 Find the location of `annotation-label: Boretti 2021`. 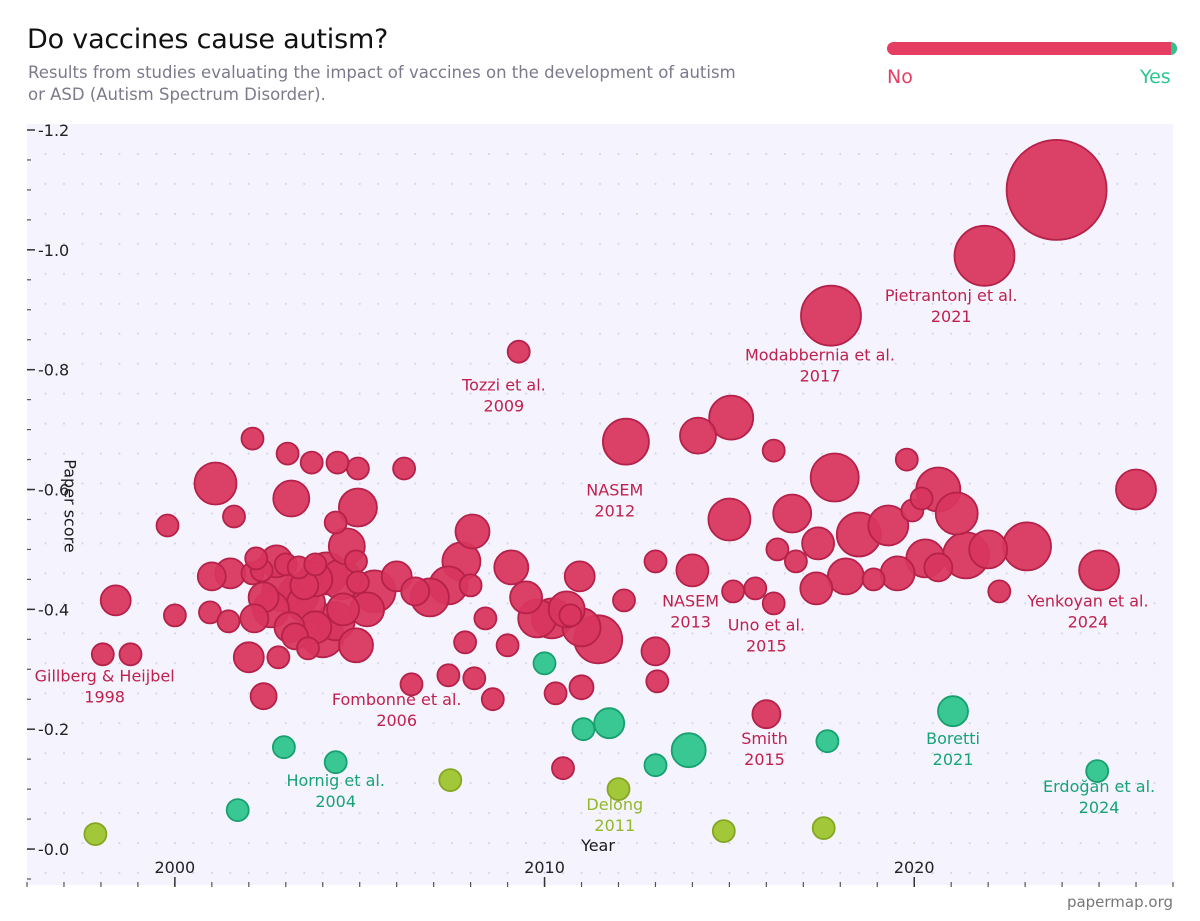

annotation-label: Boretti 2021 is located at coordinates (953, 749).